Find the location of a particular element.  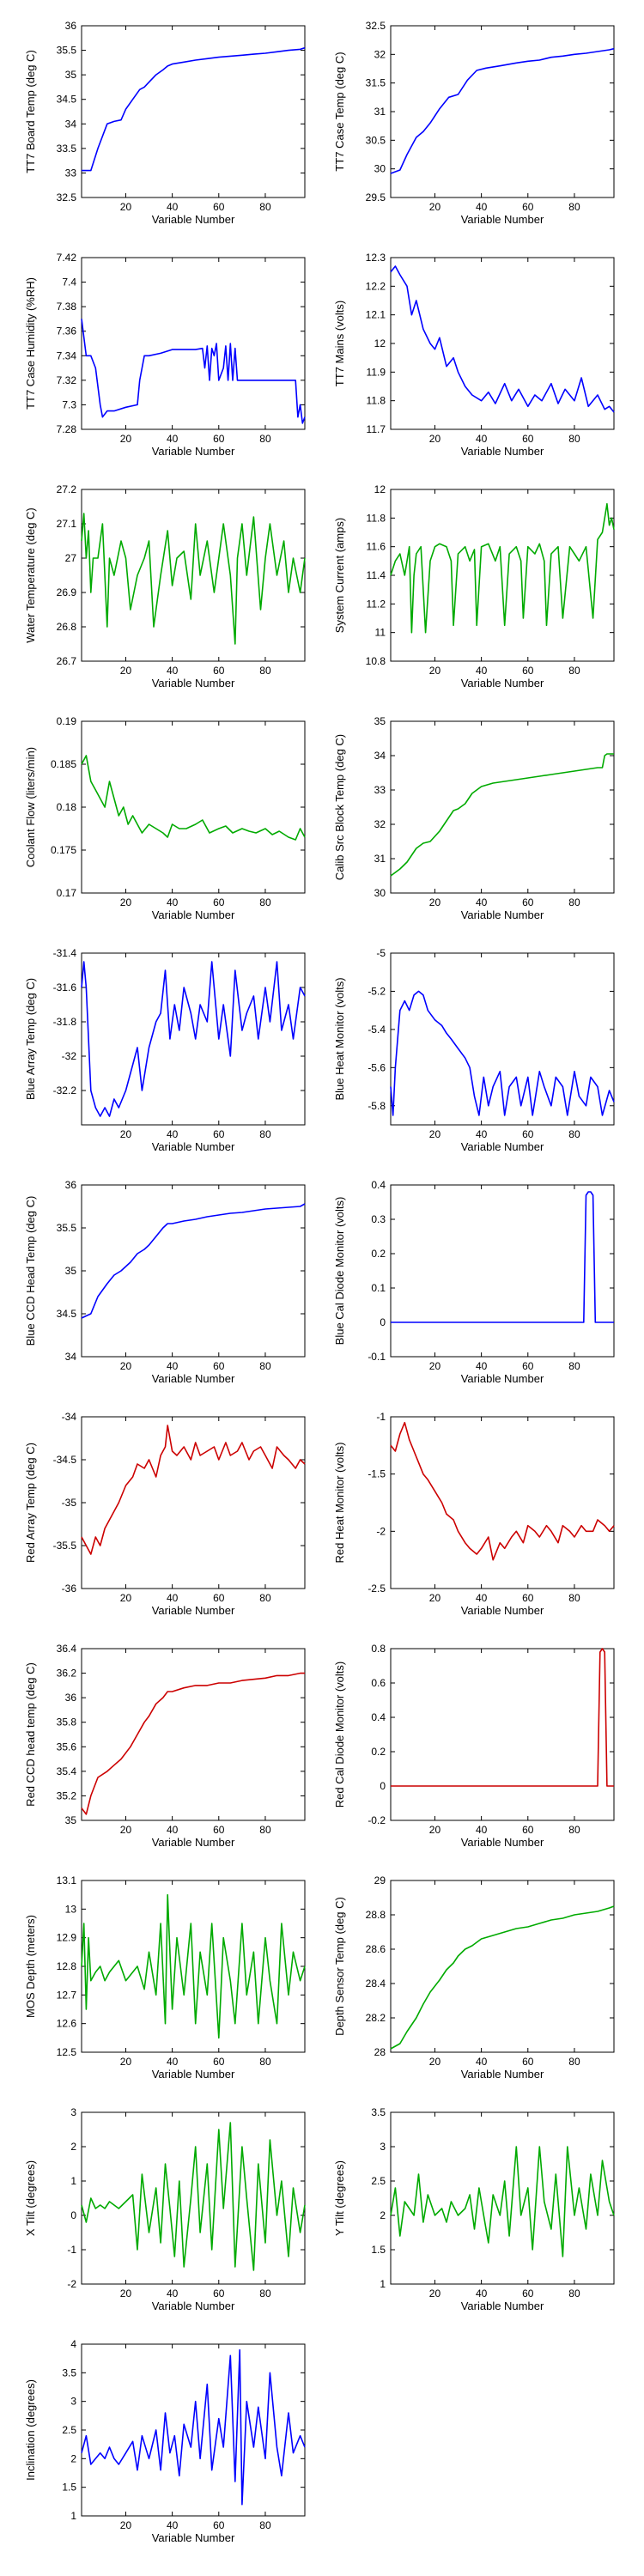

y-tick-label: 29 is located at coordinates (380, 1880).